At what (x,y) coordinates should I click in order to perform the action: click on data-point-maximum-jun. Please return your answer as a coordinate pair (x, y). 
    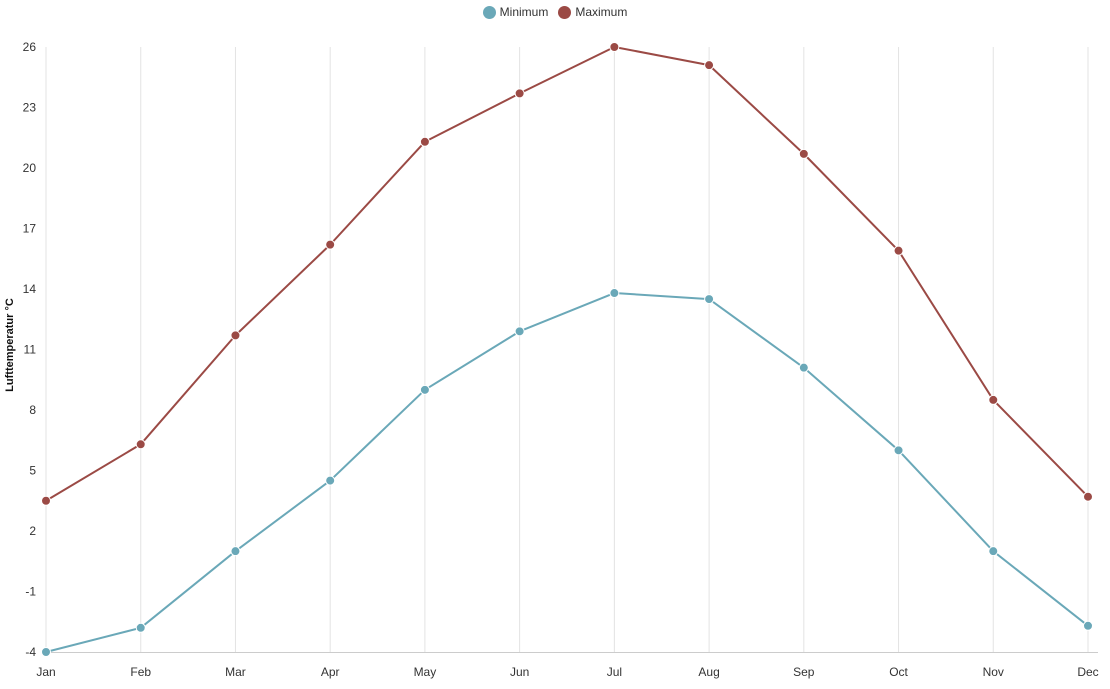
    Looking at the image, I should click on (519, 93).